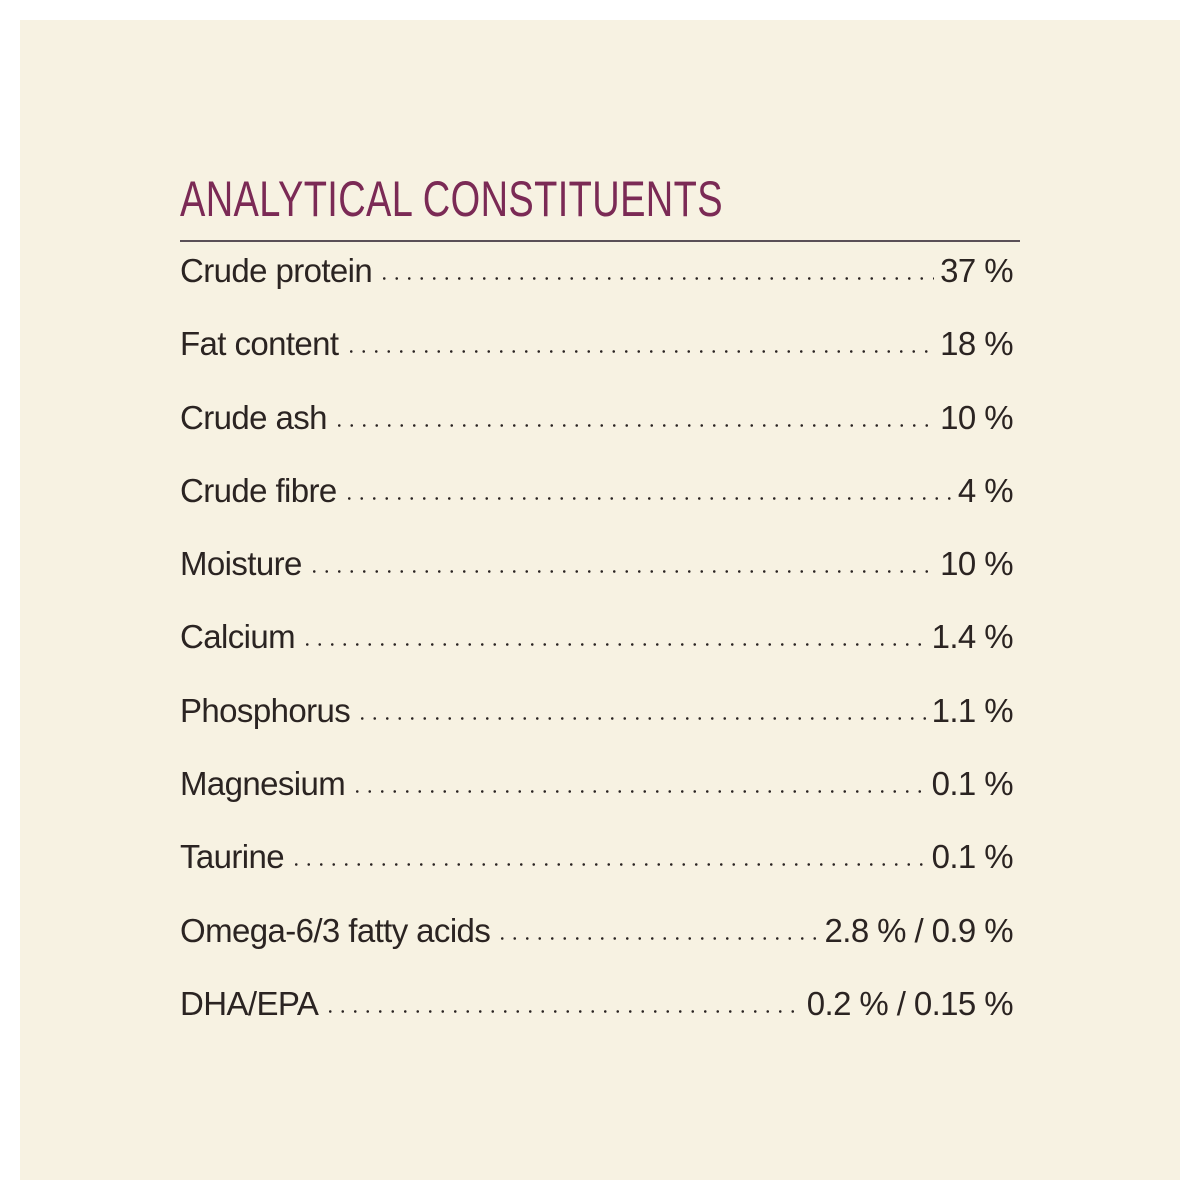  Describe the element at coordinates (597, 581) in the screenshot. I see `table-row: Moisture 10 %` at that location.